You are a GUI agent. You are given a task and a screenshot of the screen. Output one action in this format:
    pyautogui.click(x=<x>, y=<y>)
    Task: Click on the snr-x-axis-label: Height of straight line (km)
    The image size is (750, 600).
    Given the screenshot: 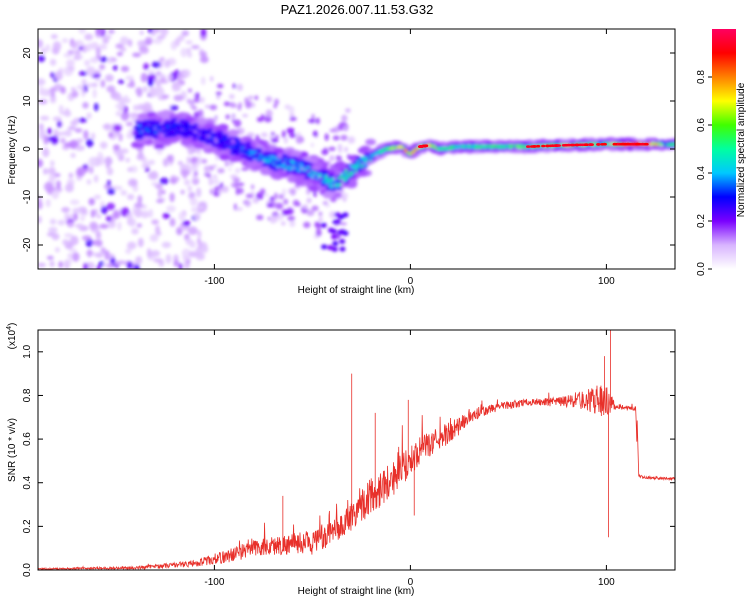 What is the action you would take?
    pyautogui.click(x=356, y=591)
    